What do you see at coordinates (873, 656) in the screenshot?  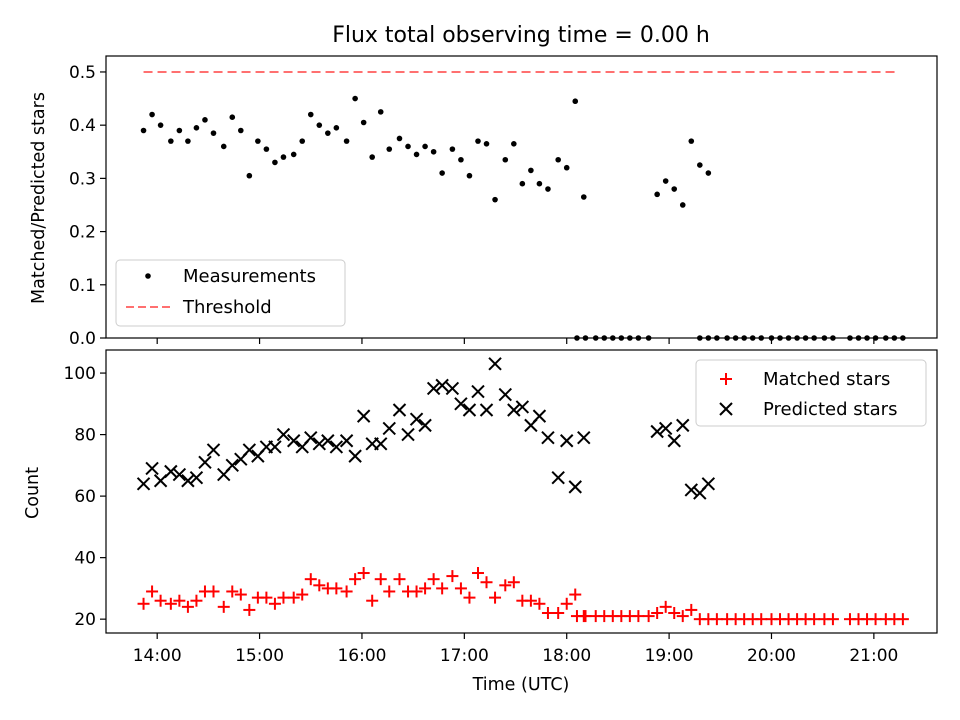 I see `bottom-x-tick-label: 21:00` at bounding box center [873, 656].